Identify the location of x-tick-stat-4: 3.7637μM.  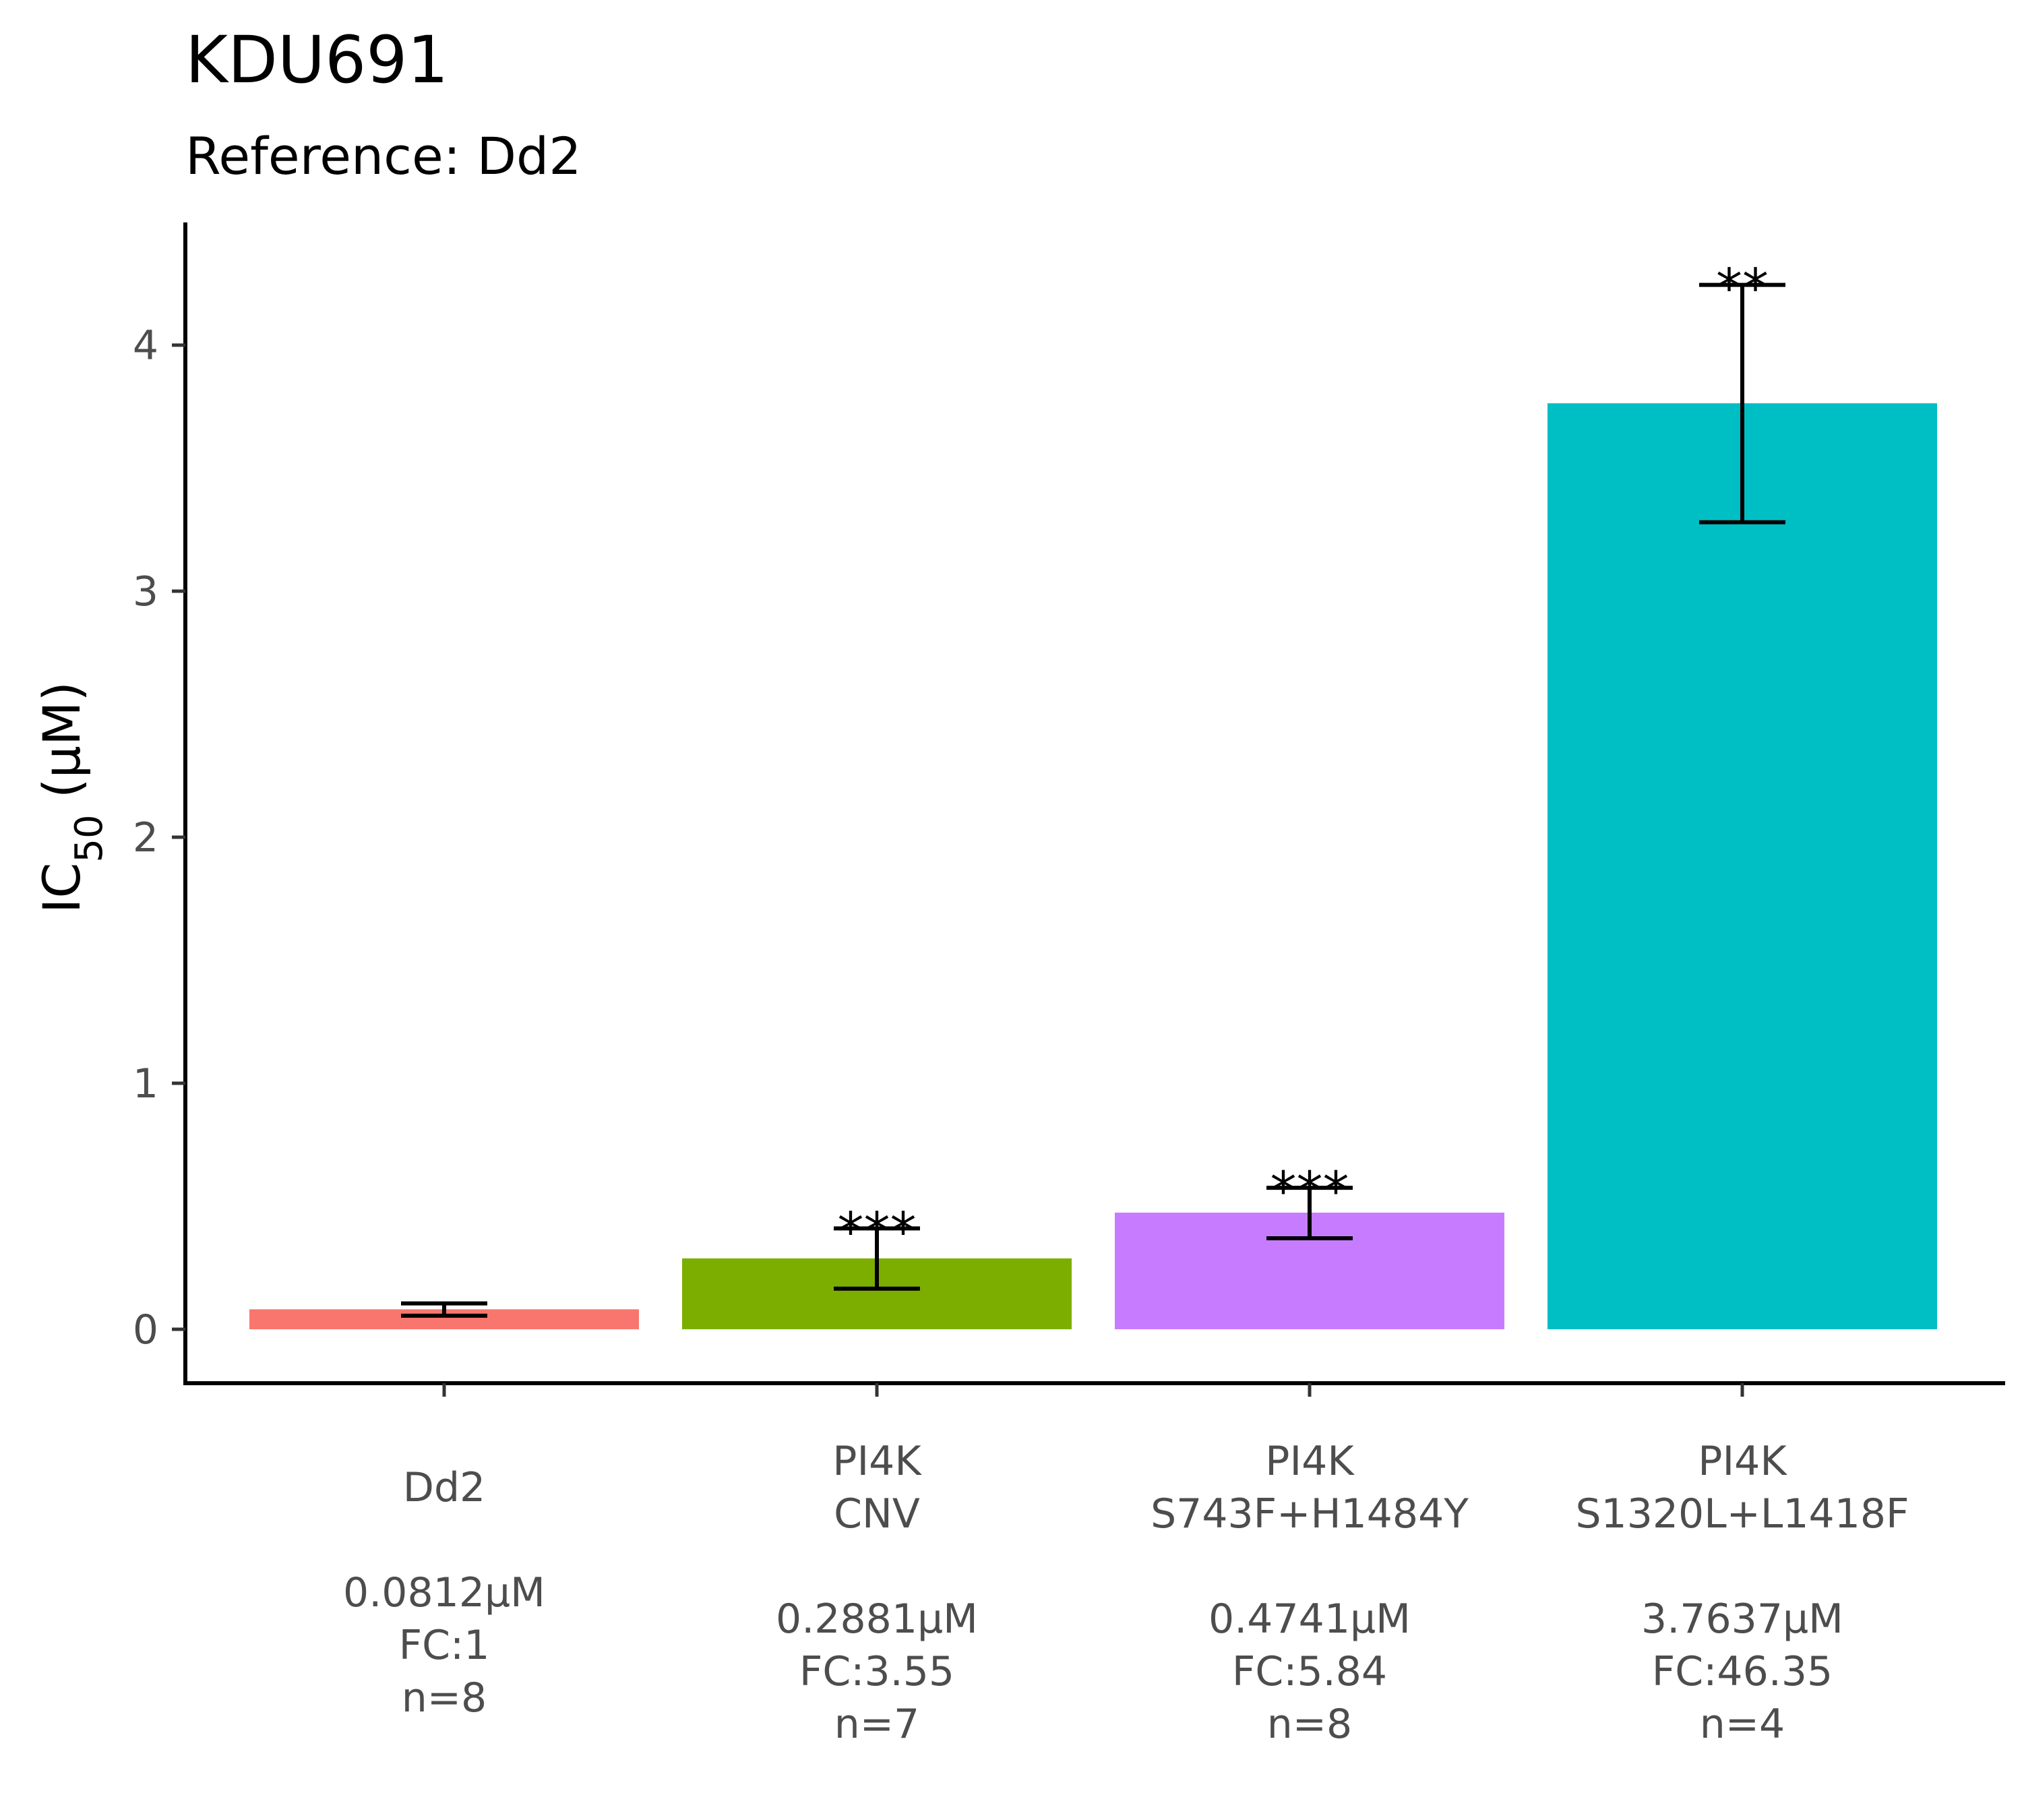
(1742, 1619).